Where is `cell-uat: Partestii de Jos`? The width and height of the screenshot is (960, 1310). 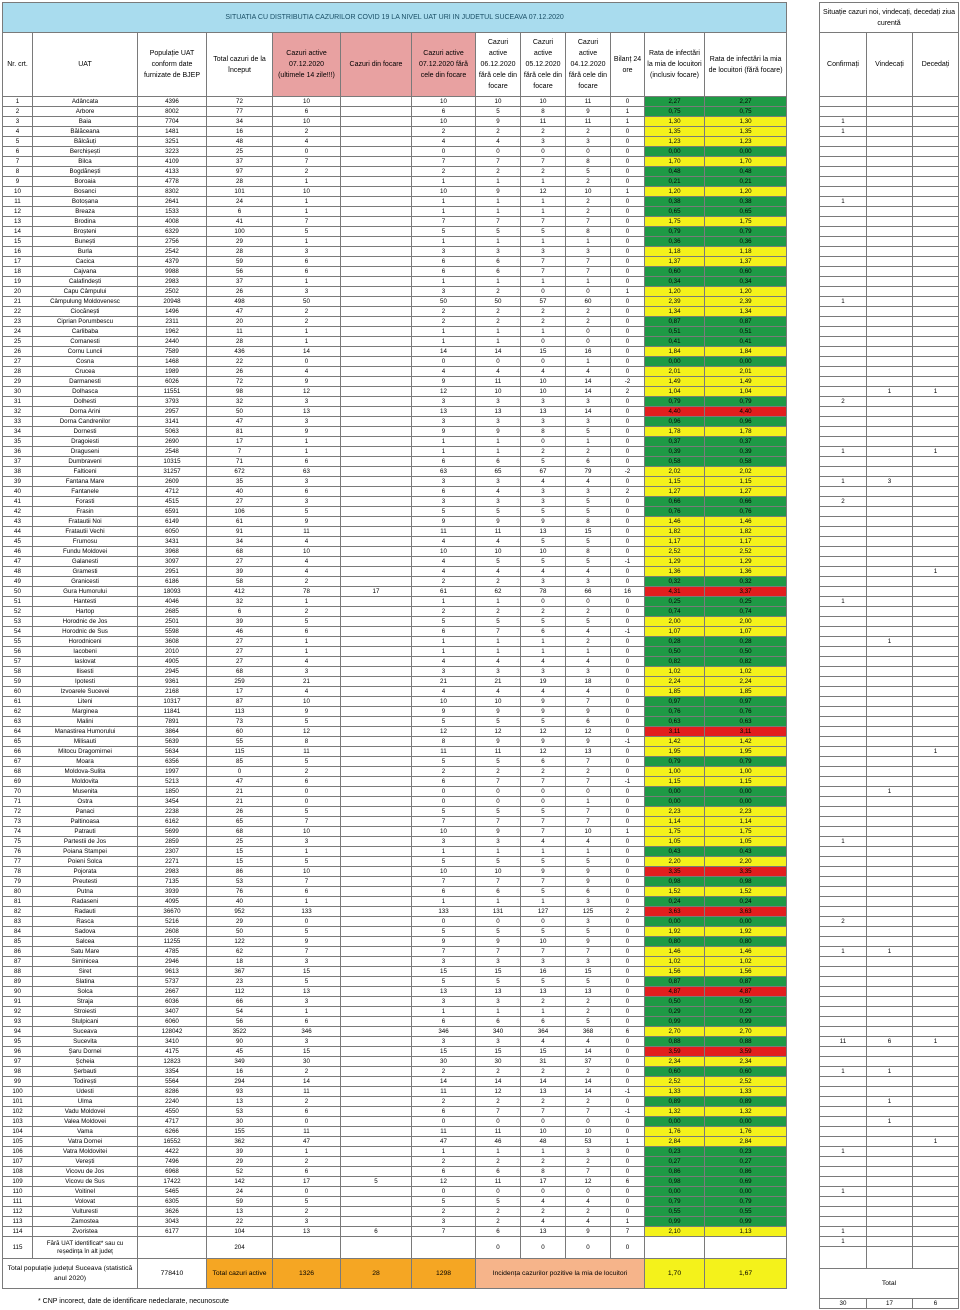 cell-uat: Partestii de Jos is located at coordinates (85, 841).